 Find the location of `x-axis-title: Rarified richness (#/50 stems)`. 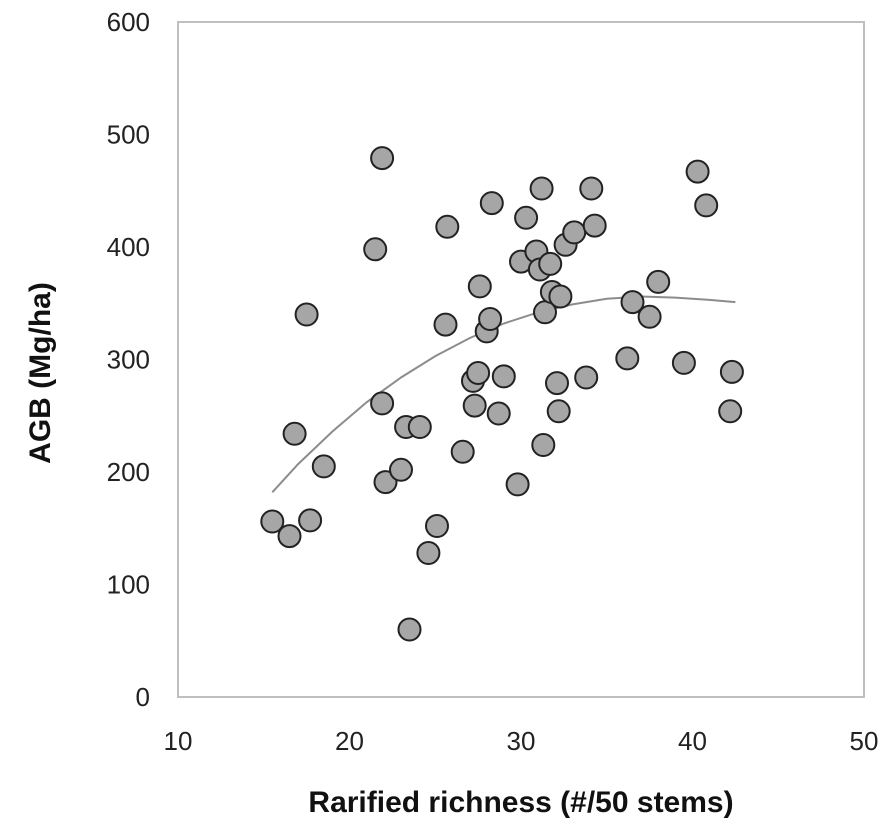

x-axis-title: Rarified richness (#/50 stems) is located at coordinates (520, 802).